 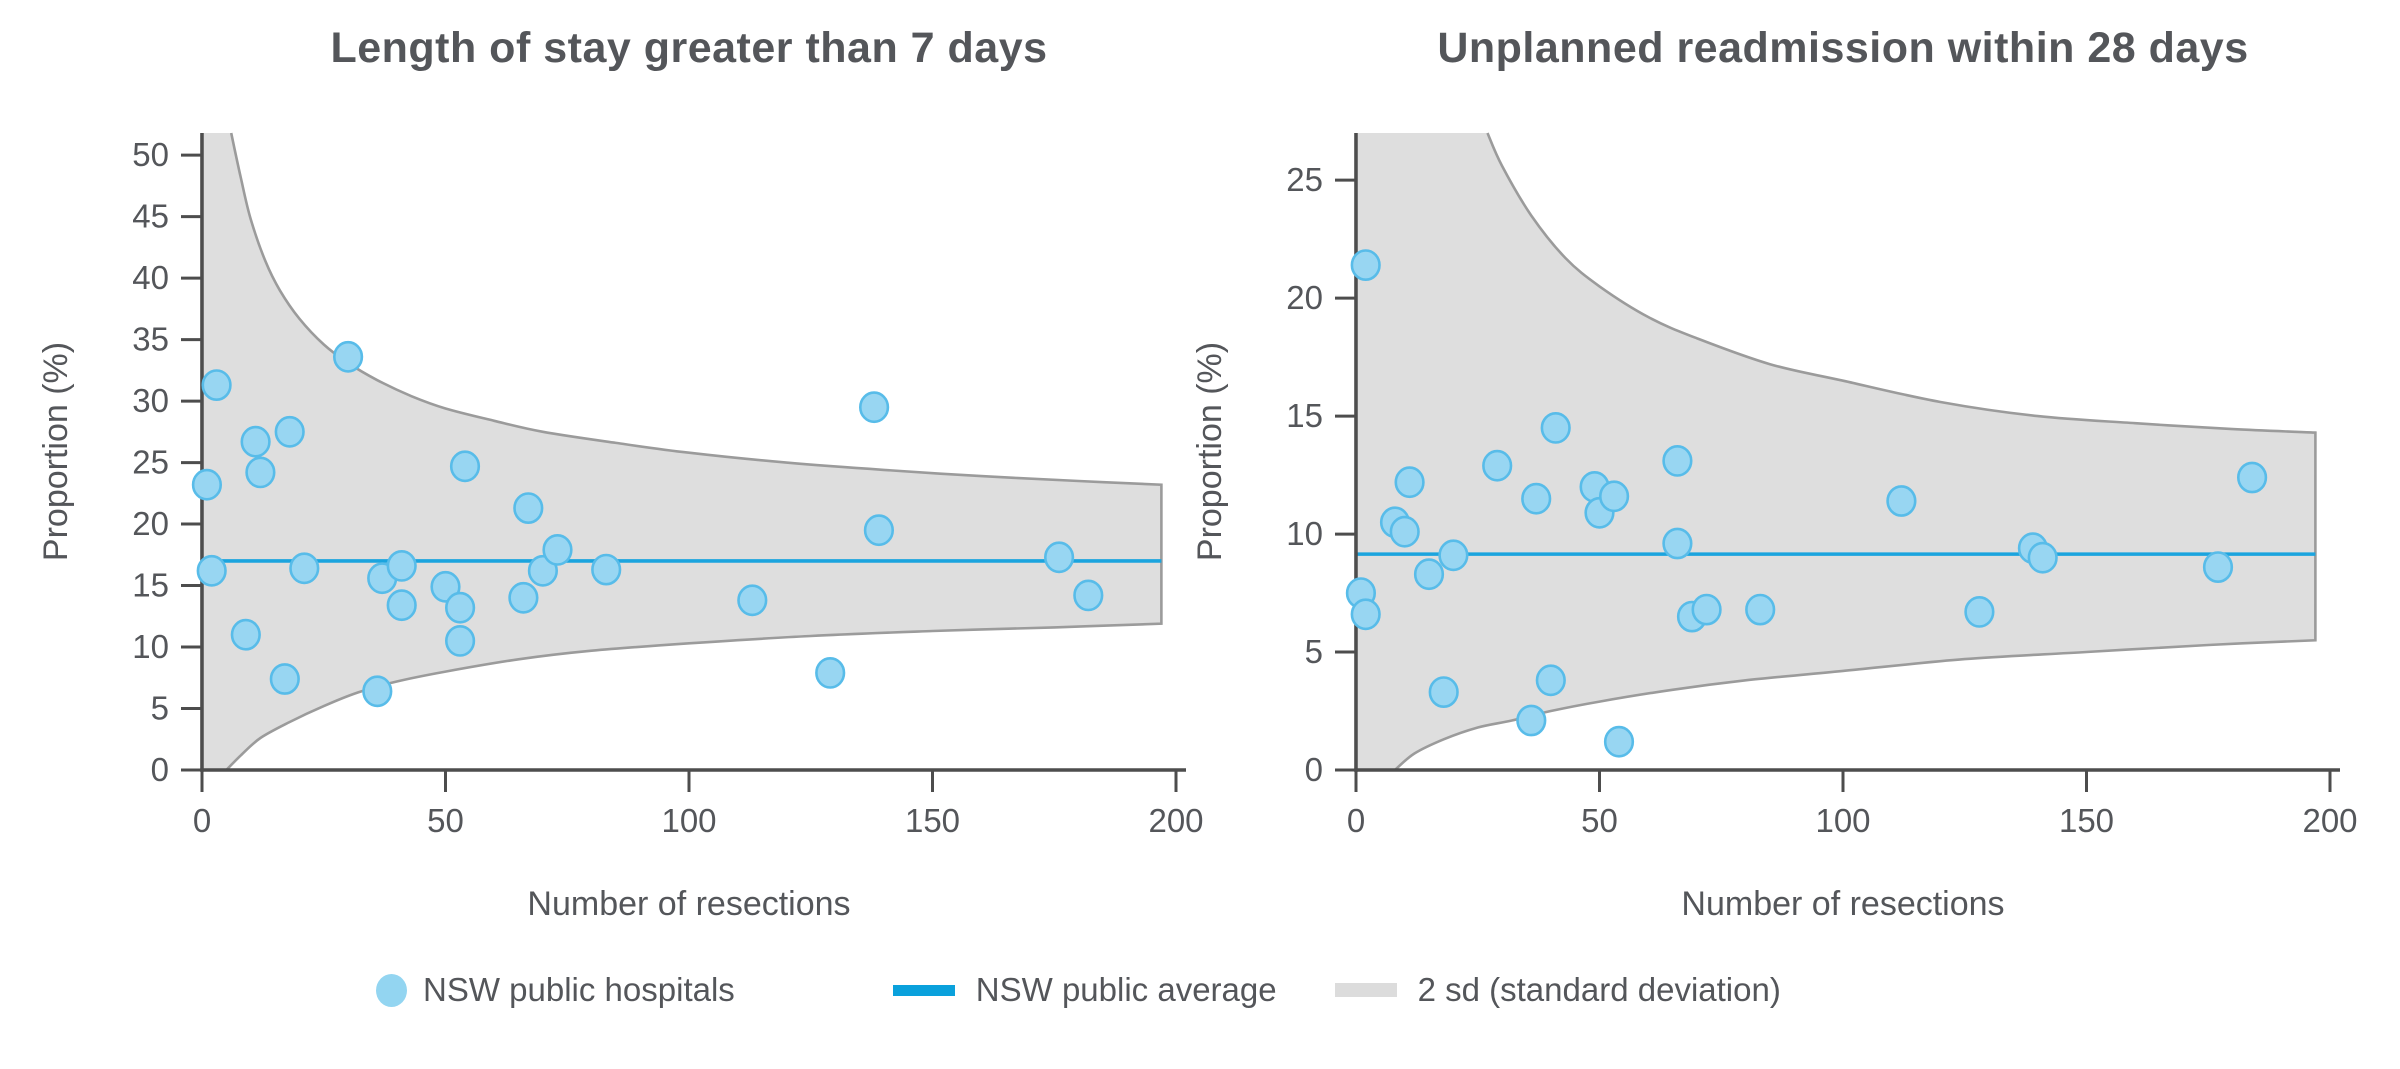 What do you see at coordinates (1365, 990) in the screenshot?
I see `legend-band-swatch-icon` at bounding box center [1365, 990].